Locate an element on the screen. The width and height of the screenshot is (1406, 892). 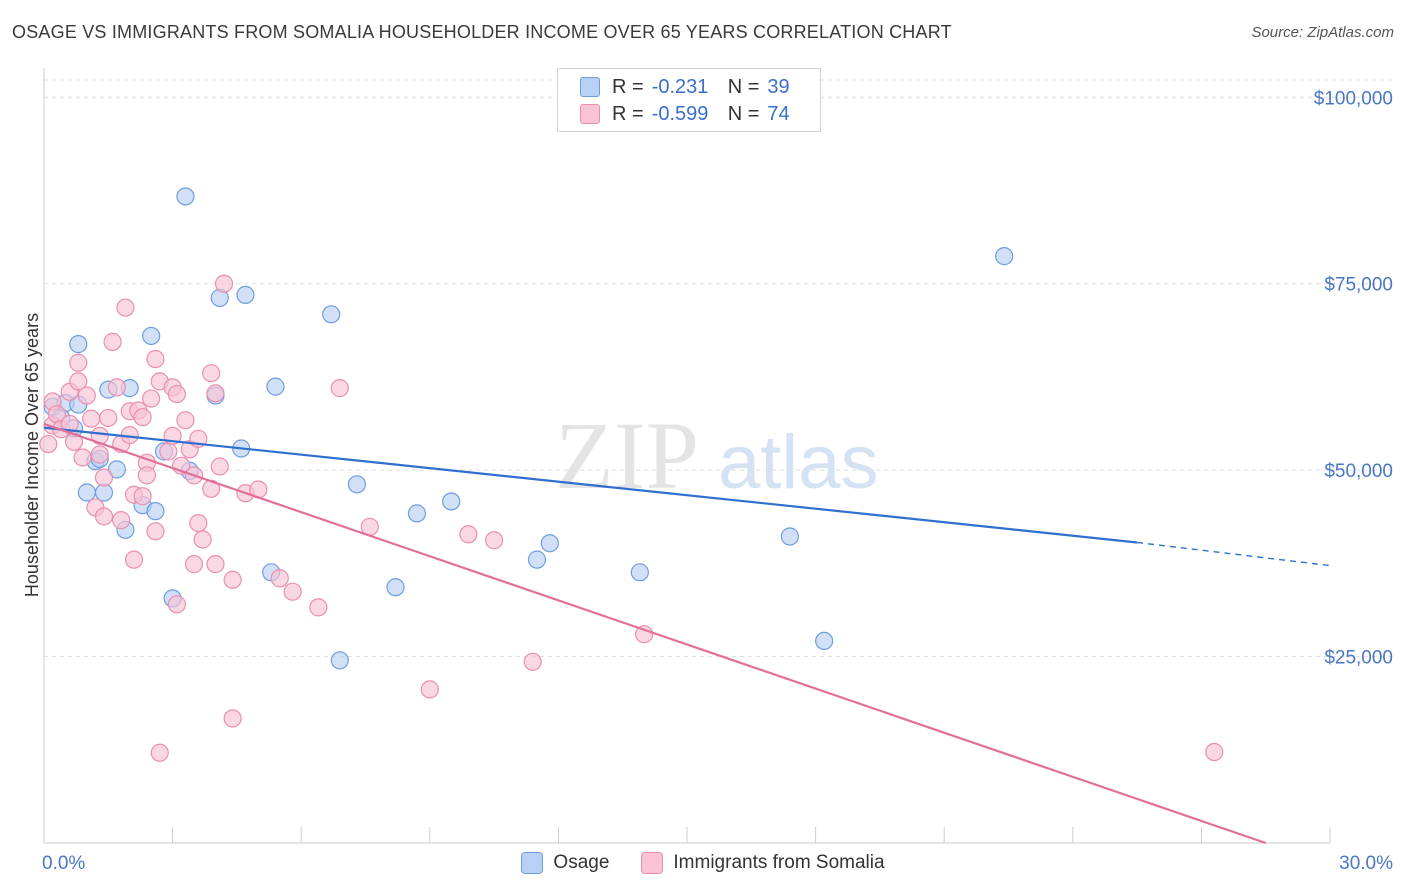
series-legend: Osage Immigrants from Somalia is located at coordinates (703, 863).